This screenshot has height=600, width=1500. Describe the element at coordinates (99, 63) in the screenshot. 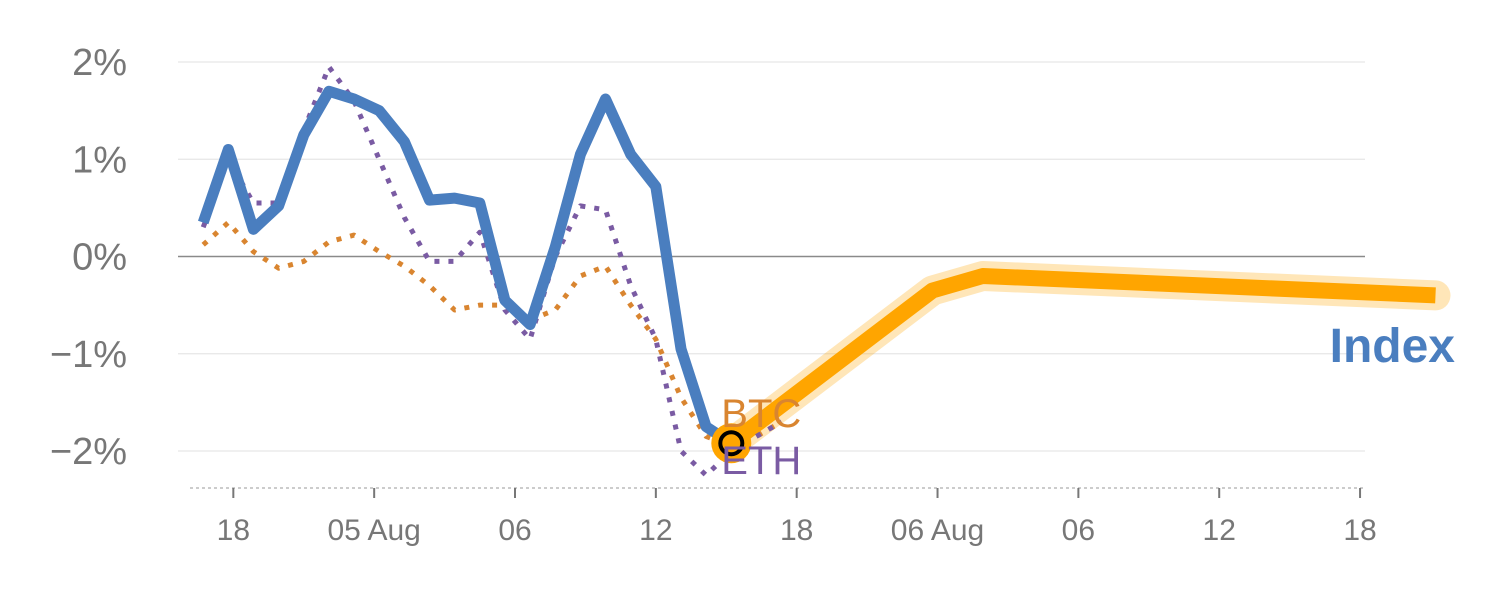

I see `y-tick-label: 2%` at that location.